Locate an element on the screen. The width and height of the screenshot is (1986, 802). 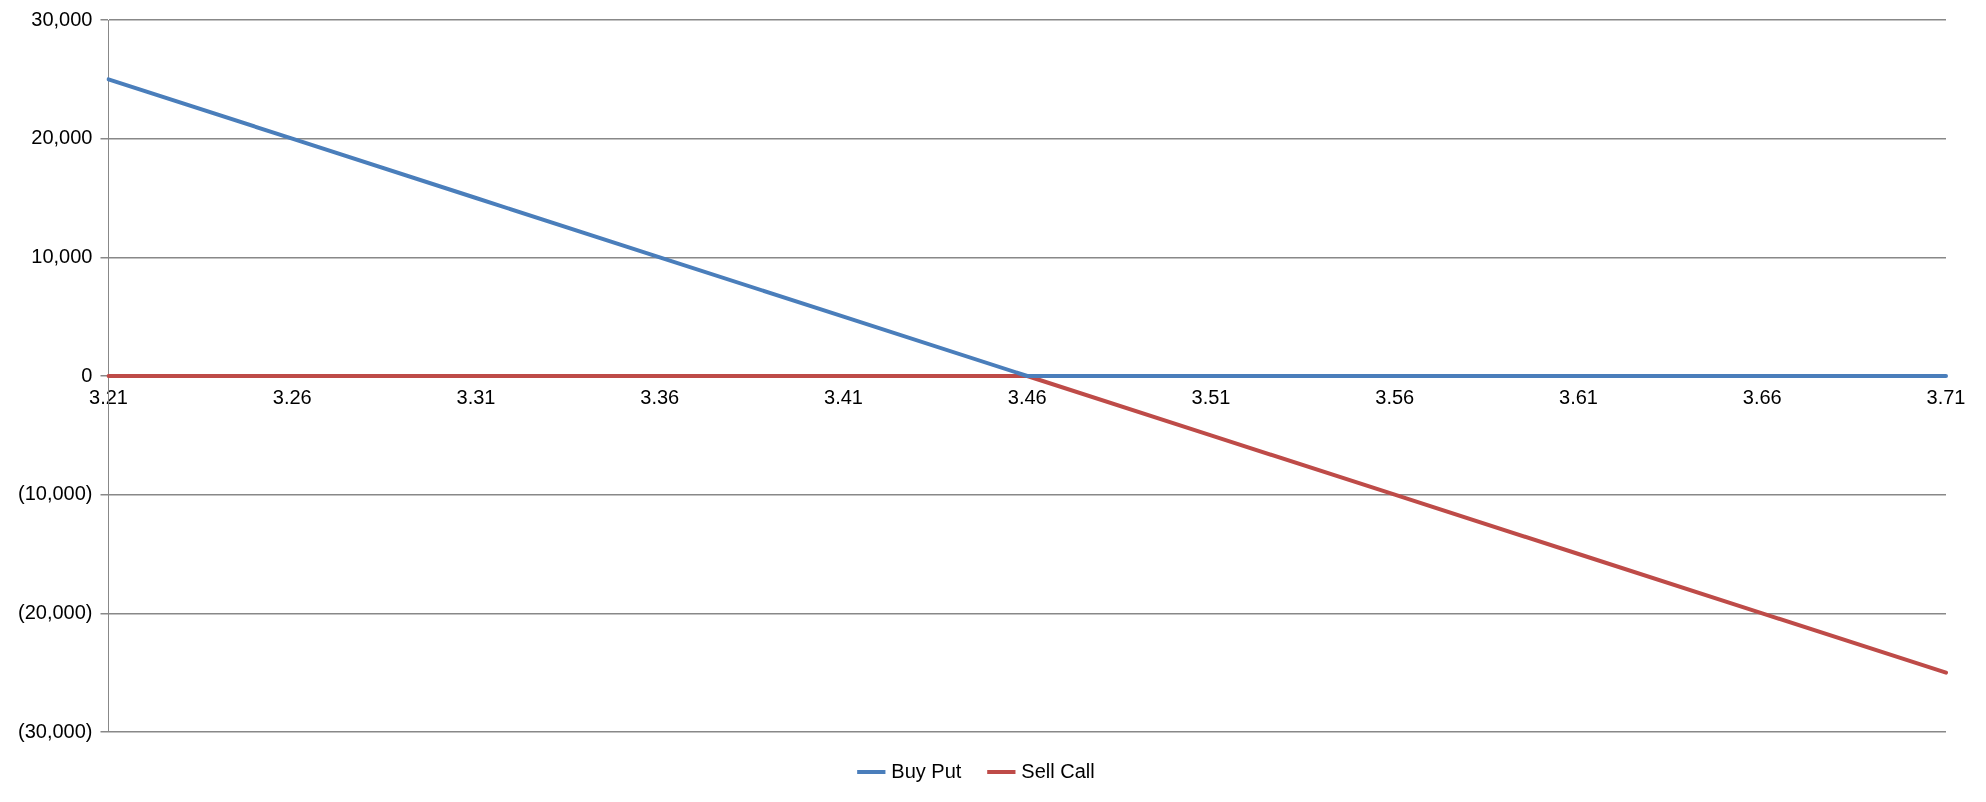
x-tick-label: 3.56 is located at coordinates (1395, 396).